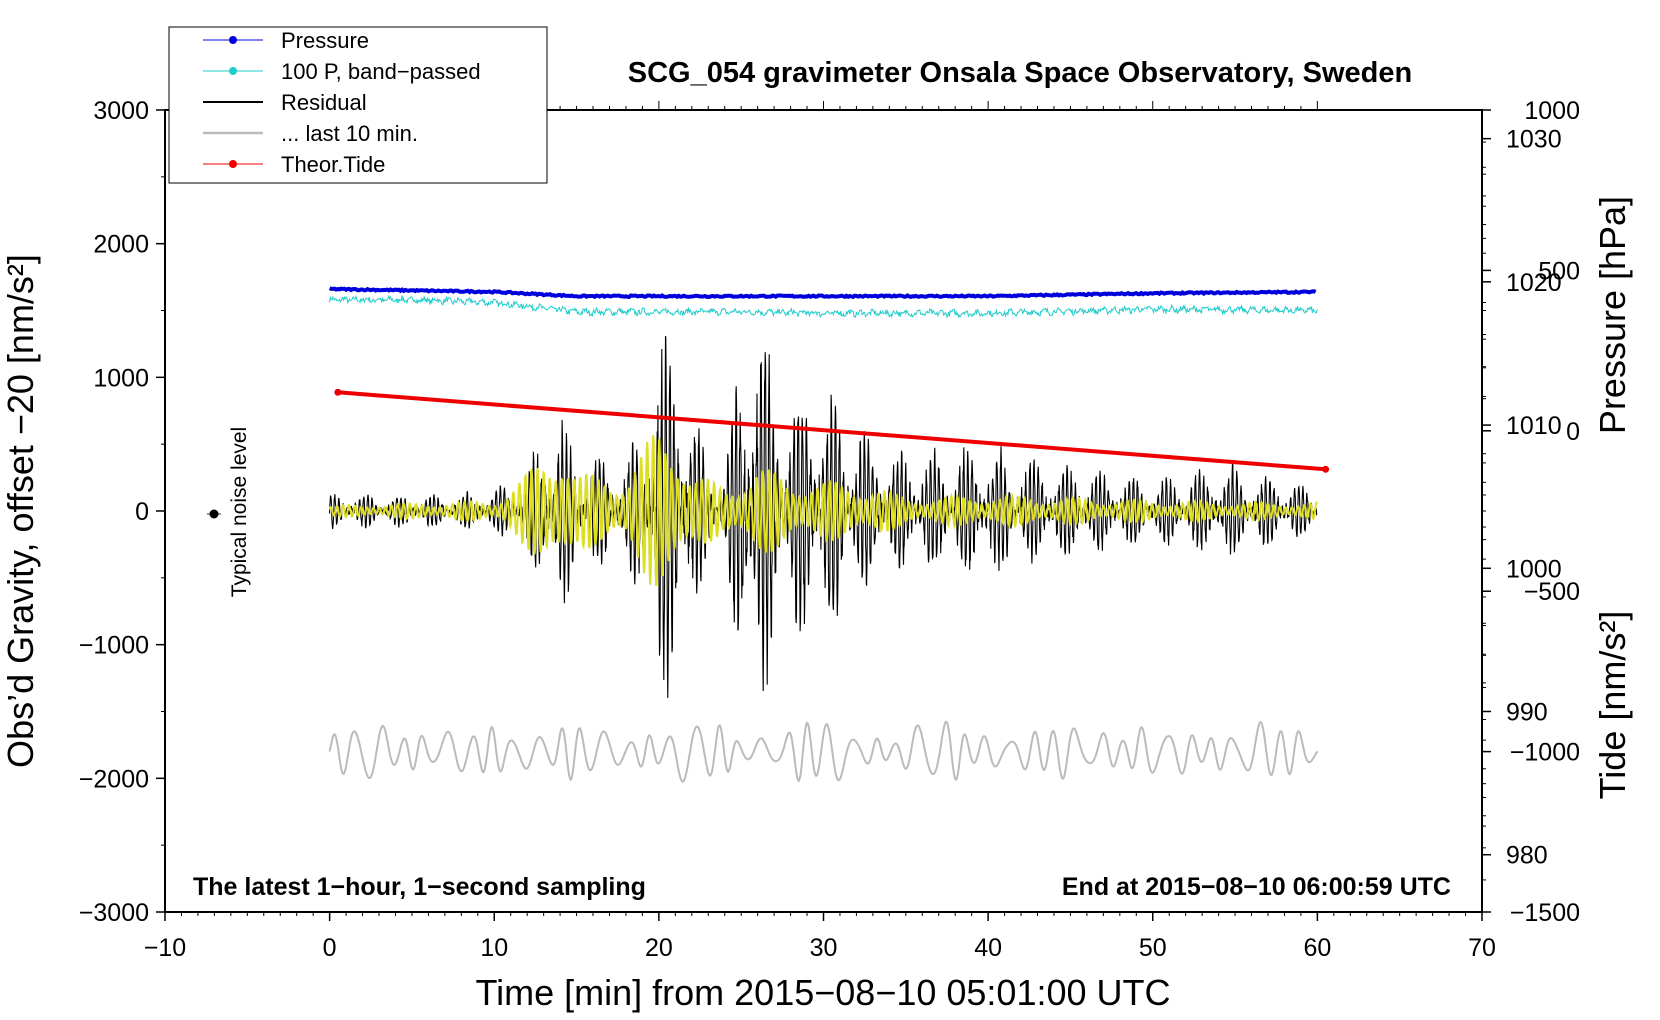 The height and width of the screenshot is (1020, 1660). Describe the element at coordinates (822, 293) in the screenshot. I see `series-pressure` at that location.